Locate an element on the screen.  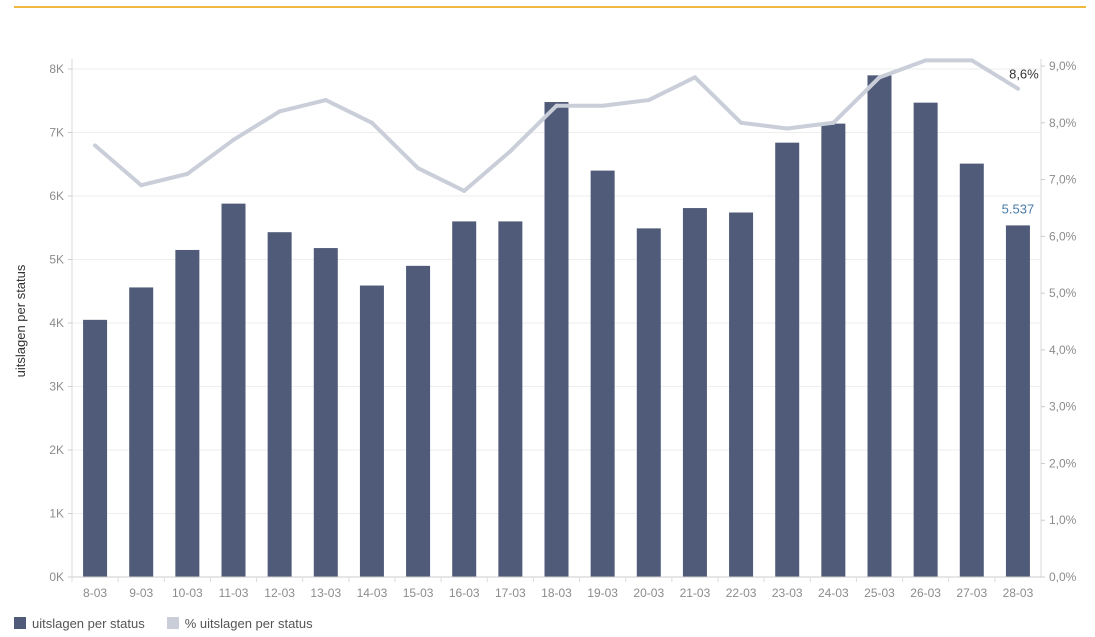
y2-tick-label: 3,0% is located at coordinates (1063, 407).